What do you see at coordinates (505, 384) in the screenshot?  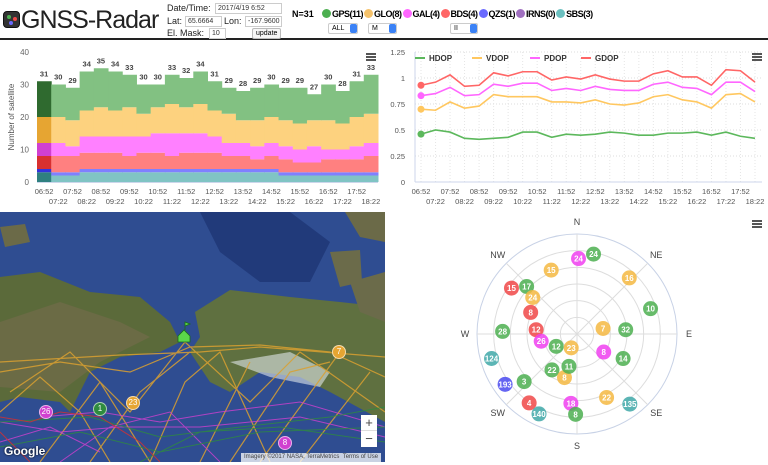 I see `satellite-qzs` at bounding box center [505, 384].